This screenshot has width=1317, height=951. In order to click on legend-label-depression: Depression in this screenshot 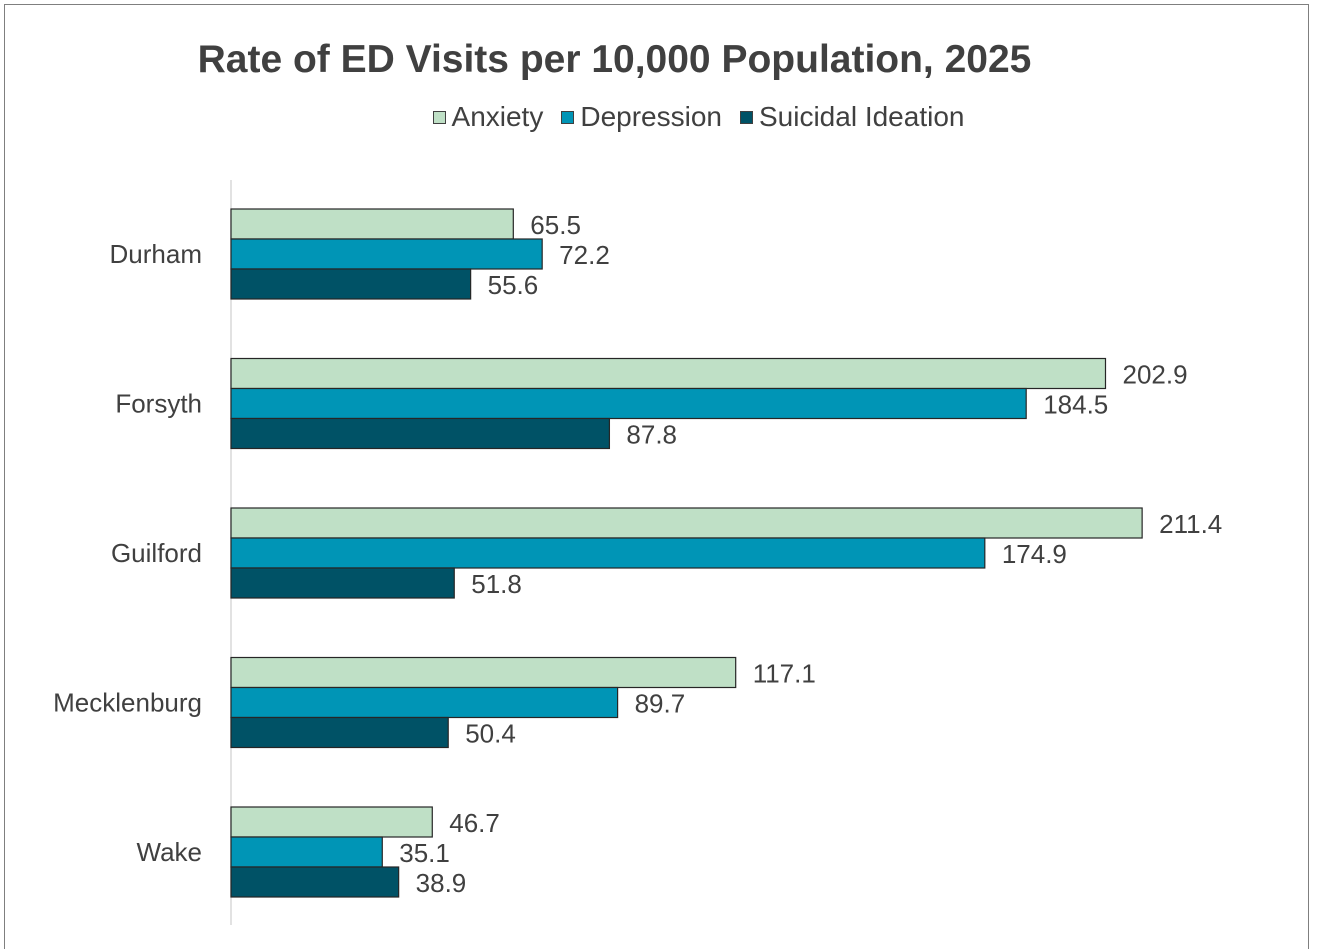, I will do `click(651, 116)`.